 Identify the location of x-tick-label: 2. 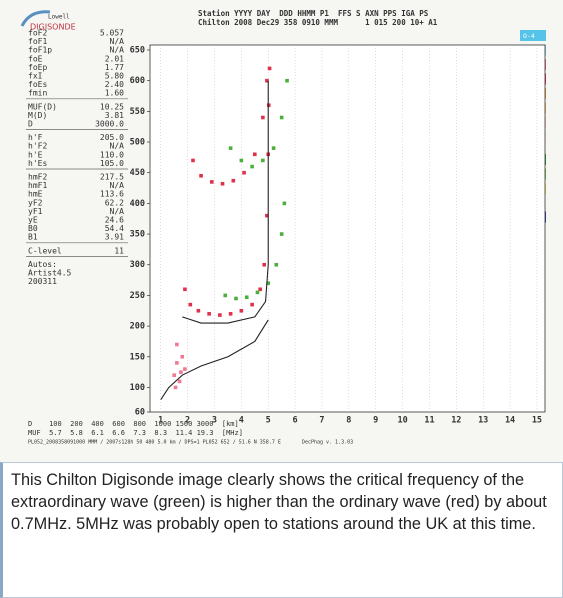
(187, 421).